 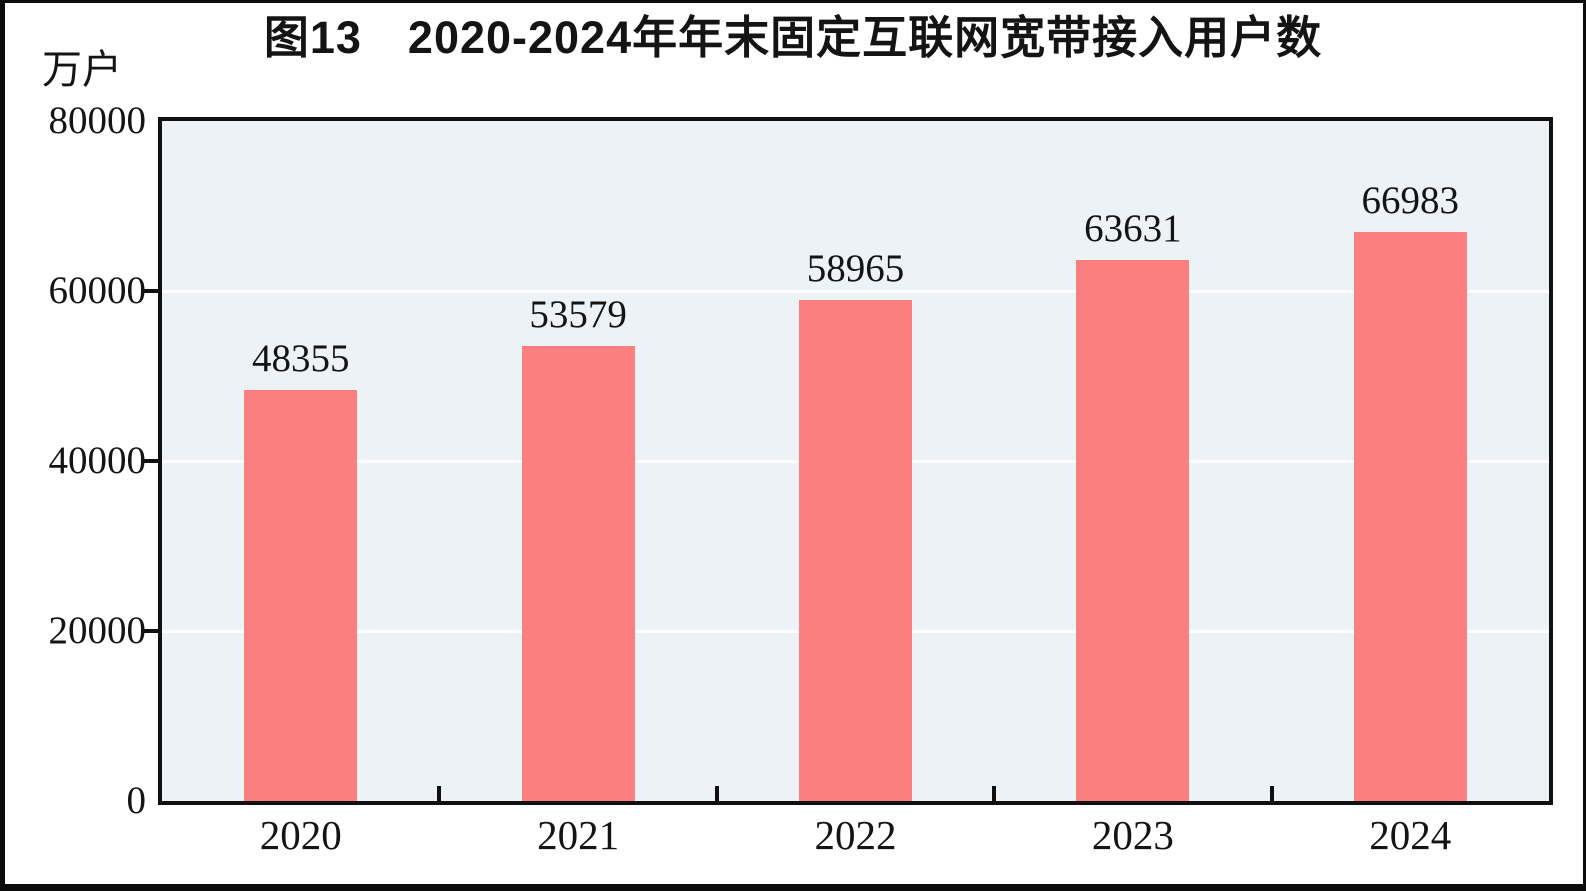 What do you see at coordinates (1410, 835) in the screenshot?
I see `x-category-label-2024: 2024` at bounding box center [1410, 835].